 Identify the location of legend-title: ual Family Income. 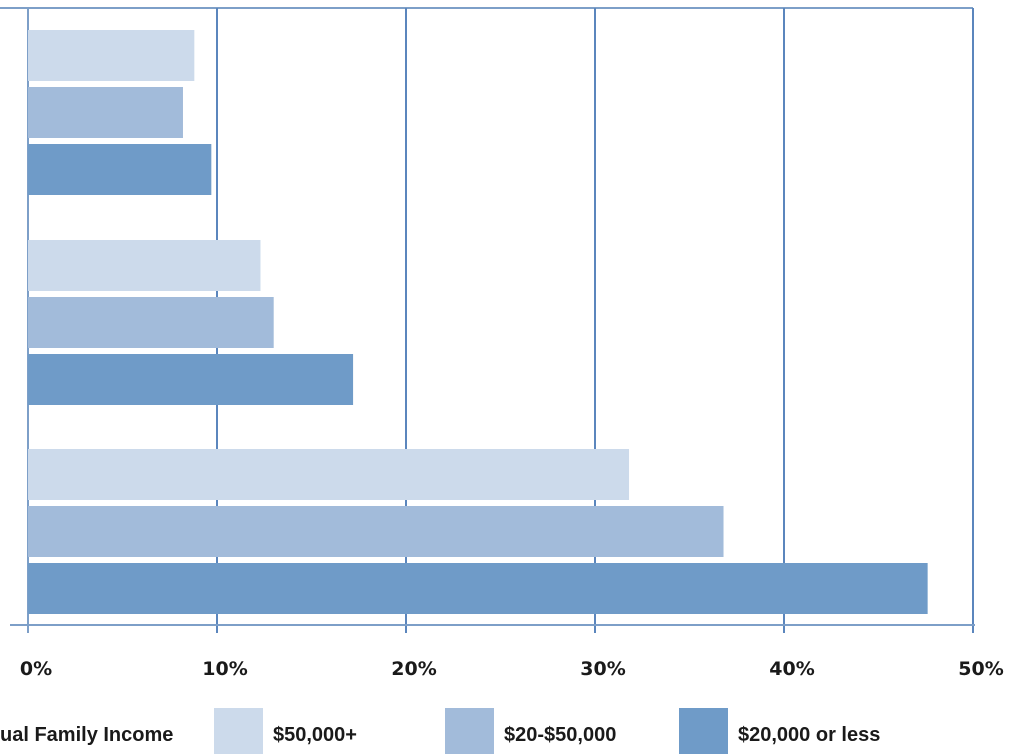
(86, 735).